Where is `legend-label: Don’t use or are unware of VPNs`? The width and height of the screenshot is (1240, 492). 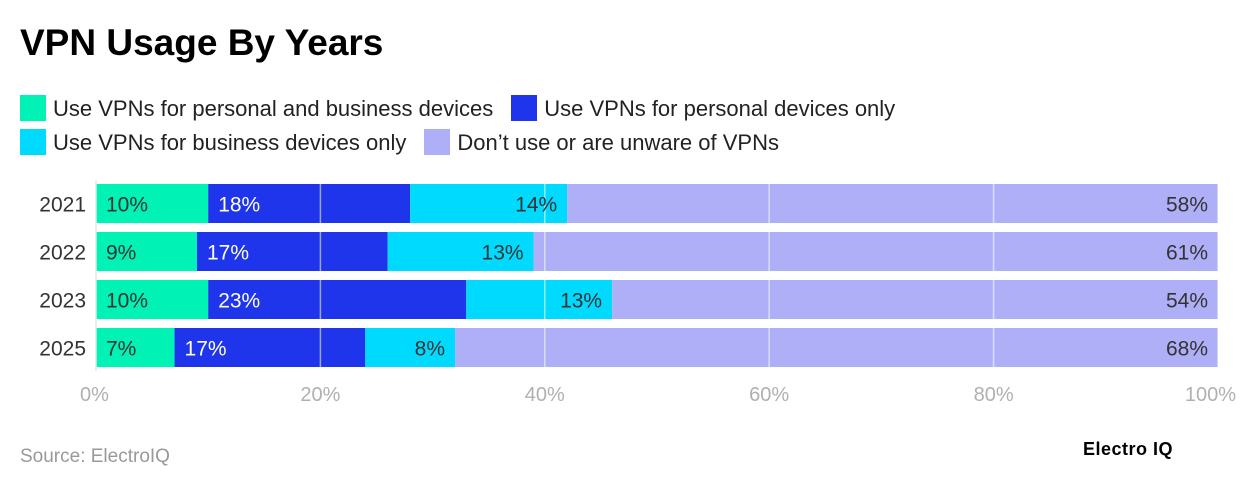
legend-label: Don’t use or are unware of VPNs is located at coordinates (618, 142).